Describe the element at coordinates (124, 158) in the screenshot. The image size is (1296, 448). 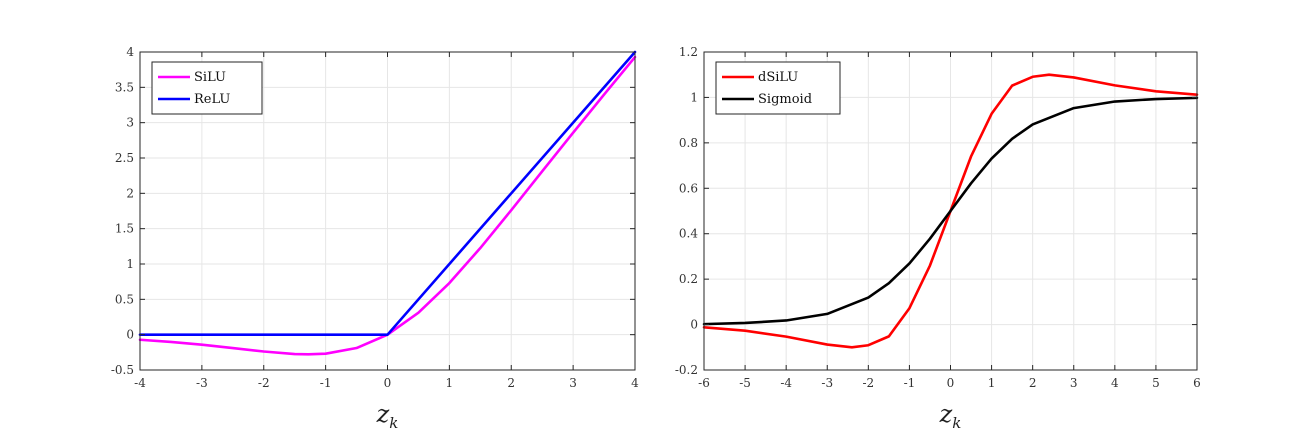
I see `y-tick-label: 2.5` at that location.